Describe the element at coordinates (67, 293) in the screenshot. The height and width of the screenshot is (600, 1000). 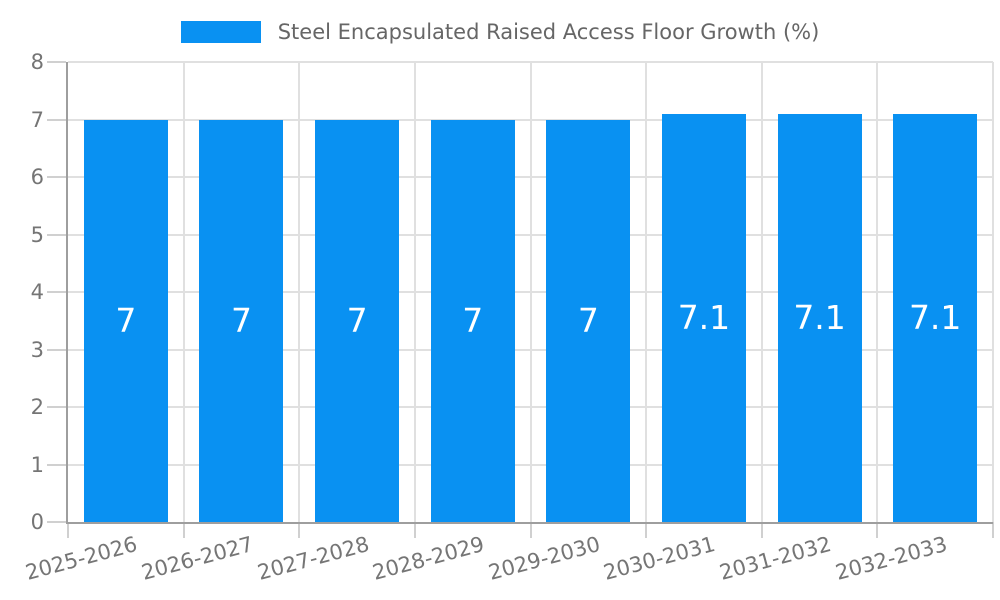
I see `y-axis-line` at that location.